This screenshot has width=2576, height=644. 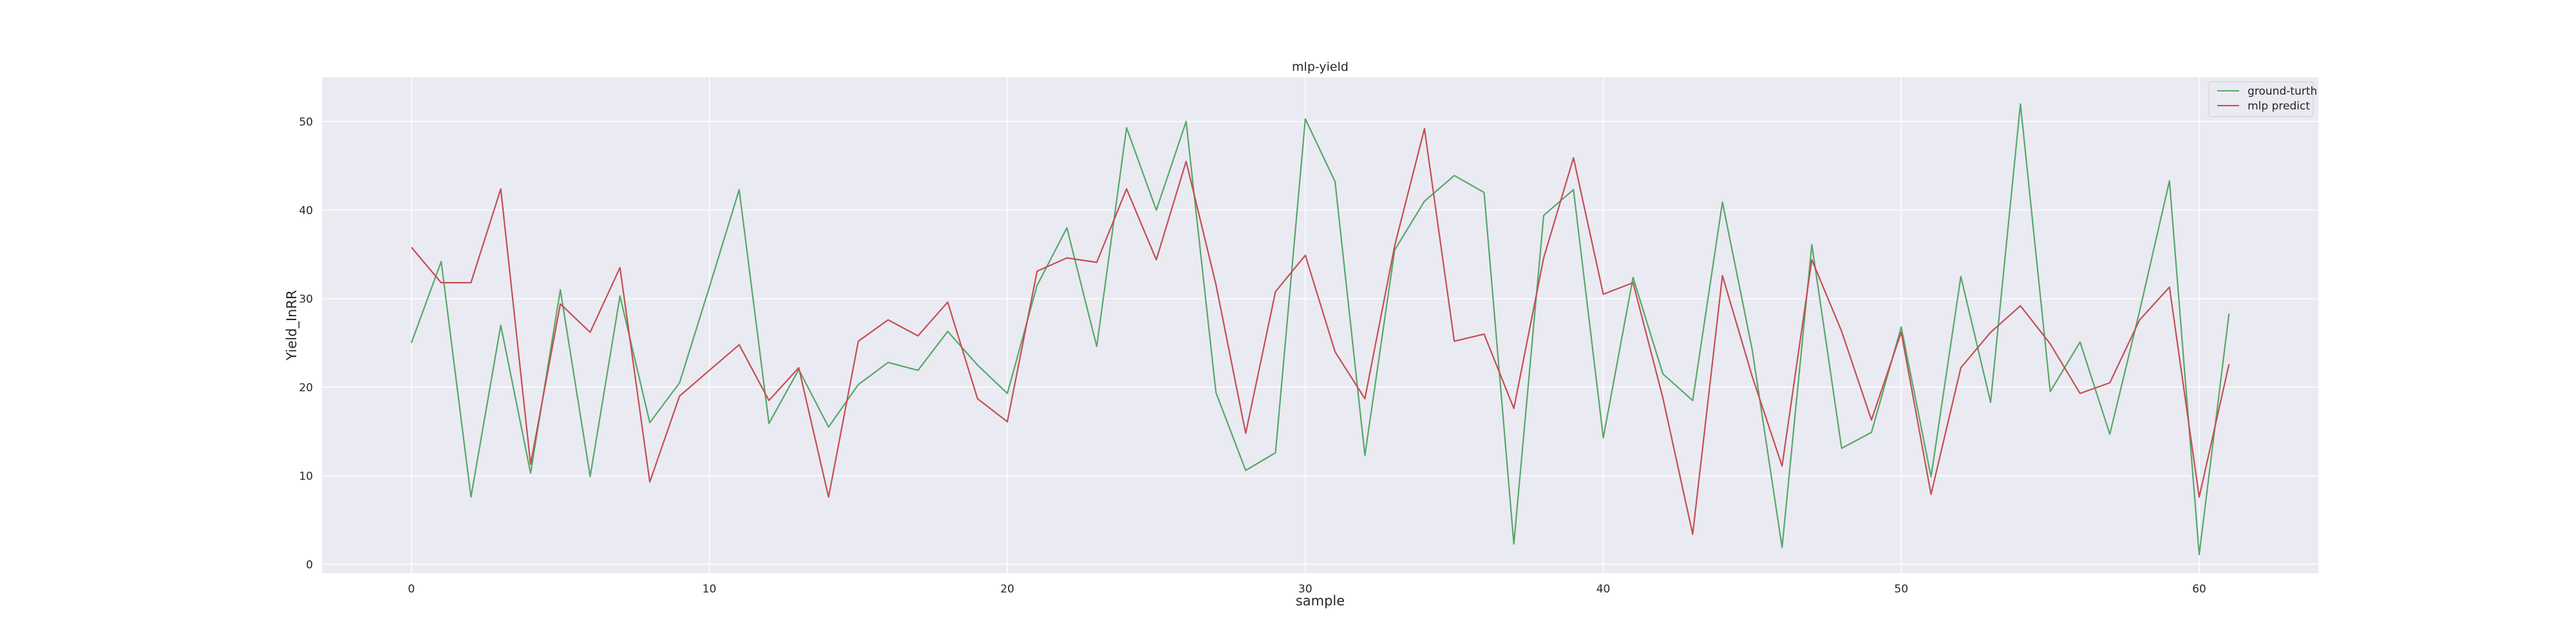 I want to click on y-tick-label: 10, so click(x=306, y=477).